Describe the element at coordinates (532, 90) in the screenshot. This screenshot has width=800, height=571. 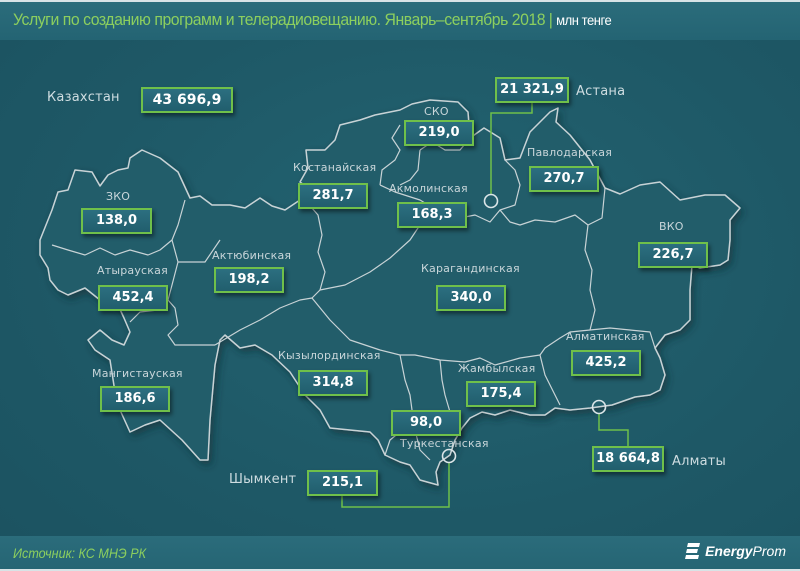
I see `astana-value: 21 321,9` at that location.